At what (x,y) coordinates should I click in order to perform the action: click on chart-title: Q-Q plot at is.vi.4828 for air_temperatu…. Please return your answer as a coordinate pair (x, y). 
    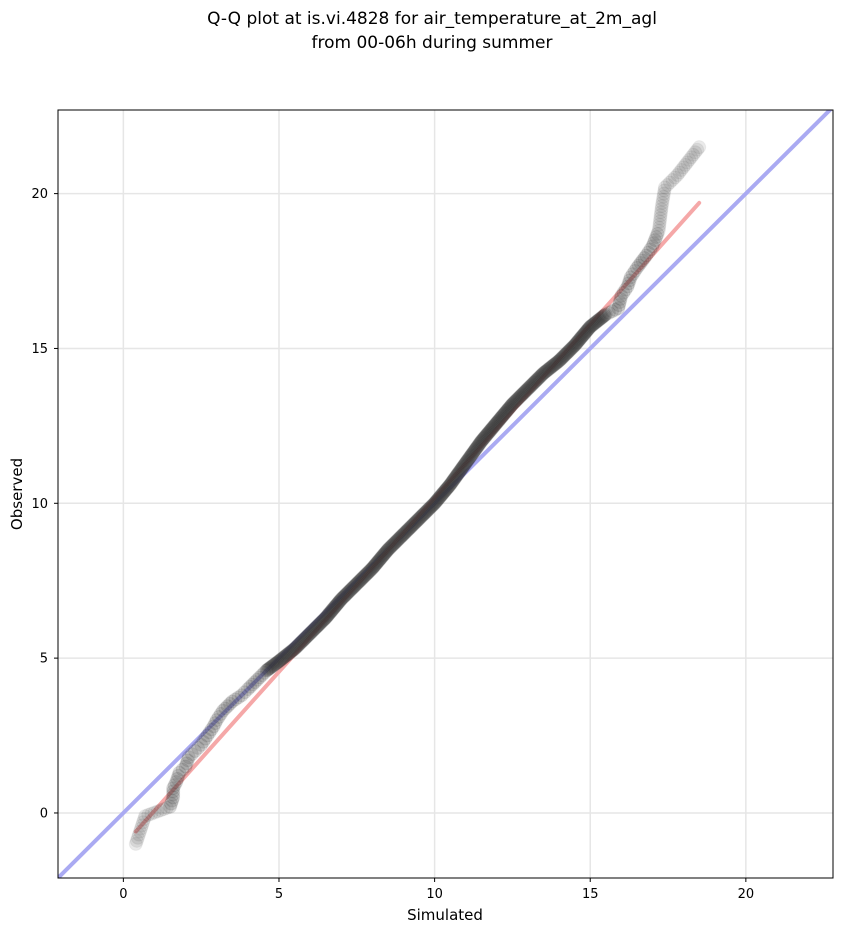
    Looking at the image, I should click on (432, 19).